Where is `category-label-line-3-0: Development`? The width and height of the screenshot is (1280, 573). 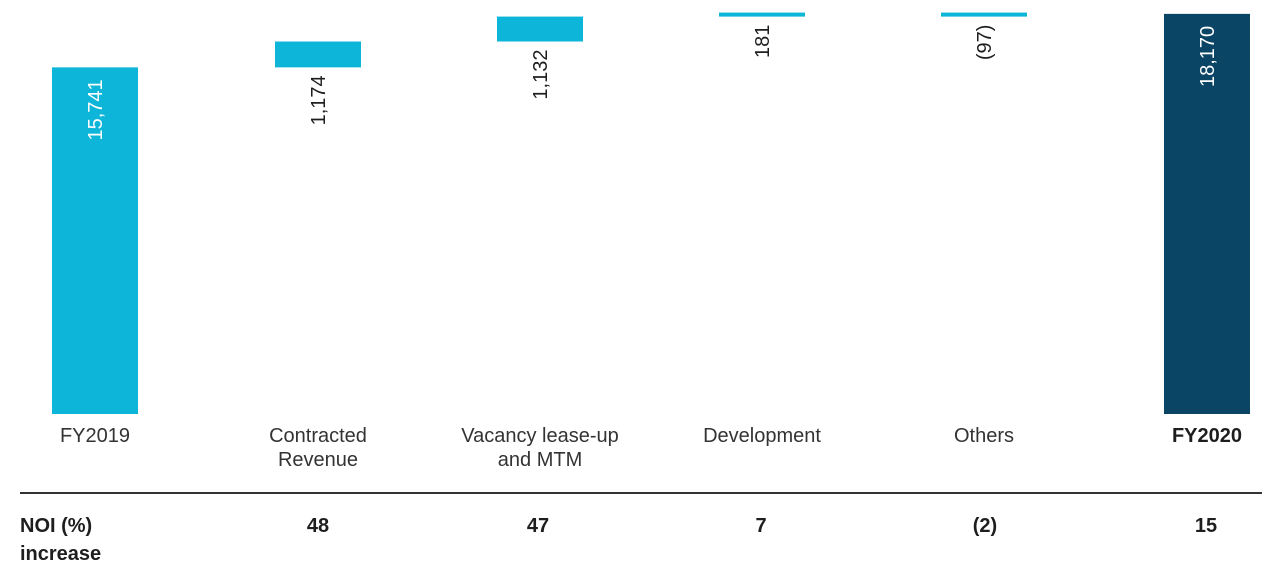 category-label-line-3-0: Development is located at coordinates (762, 436).